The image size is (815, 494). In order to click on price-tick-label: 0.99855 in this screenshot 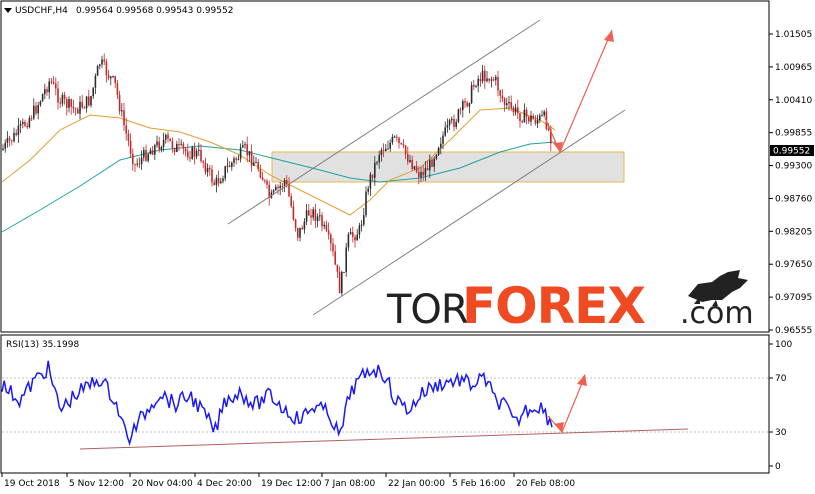, I will do `click(793, 134)`.